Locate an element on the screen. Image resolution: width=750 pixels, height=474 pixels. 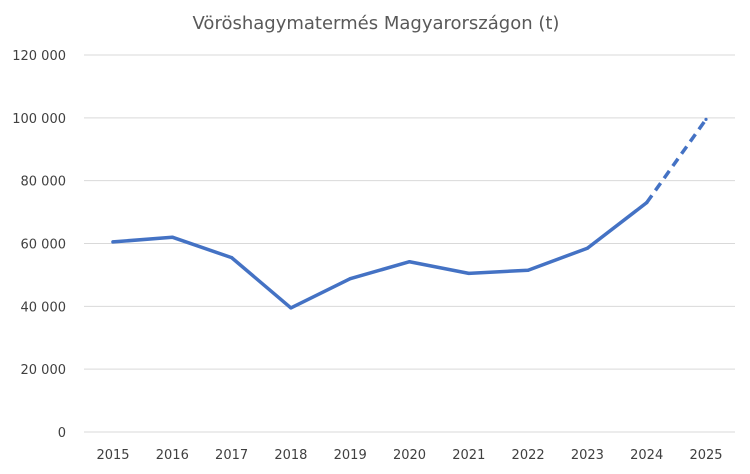
x-tick-label: 2023 is located at coordinates (587, 455).